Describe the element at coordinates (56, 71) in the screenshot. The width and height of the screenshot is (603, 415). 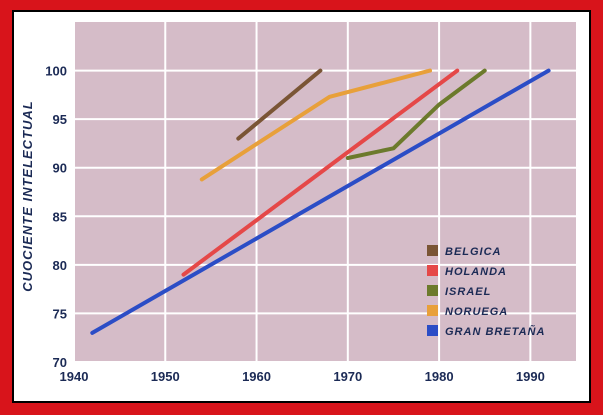
I see `y-tick-label: 100` at that location.